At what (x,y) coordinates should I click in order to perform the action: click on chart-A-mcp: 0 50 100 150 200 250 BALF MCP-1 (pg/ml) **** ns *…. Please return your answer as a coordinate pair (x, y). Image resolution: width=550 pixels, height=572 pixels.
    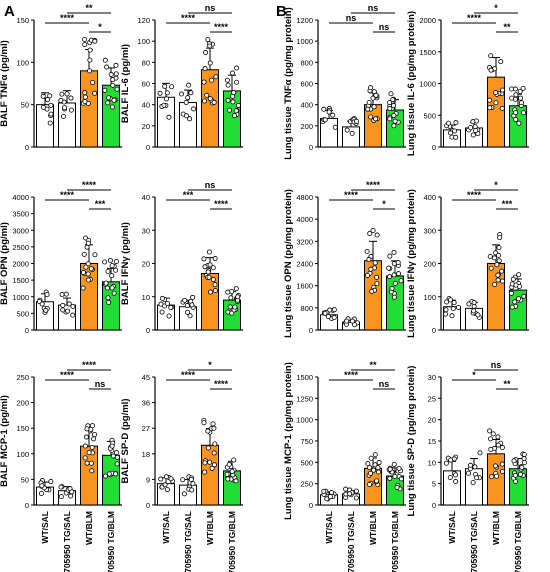
    Looking at the image, I should click on (61, 466).